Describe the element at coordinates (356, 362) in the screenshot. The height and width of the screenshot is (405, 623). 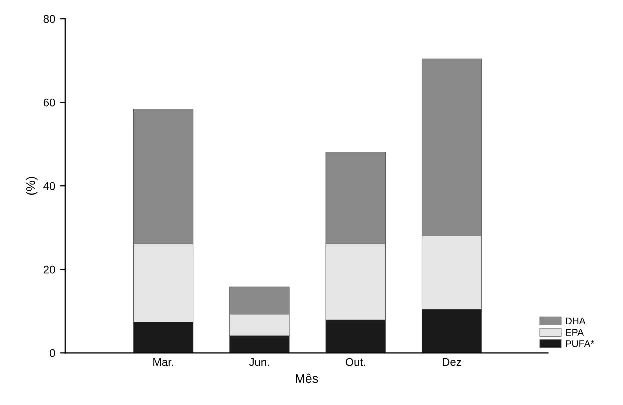
I see `x-tick-label: Out.` at that location.